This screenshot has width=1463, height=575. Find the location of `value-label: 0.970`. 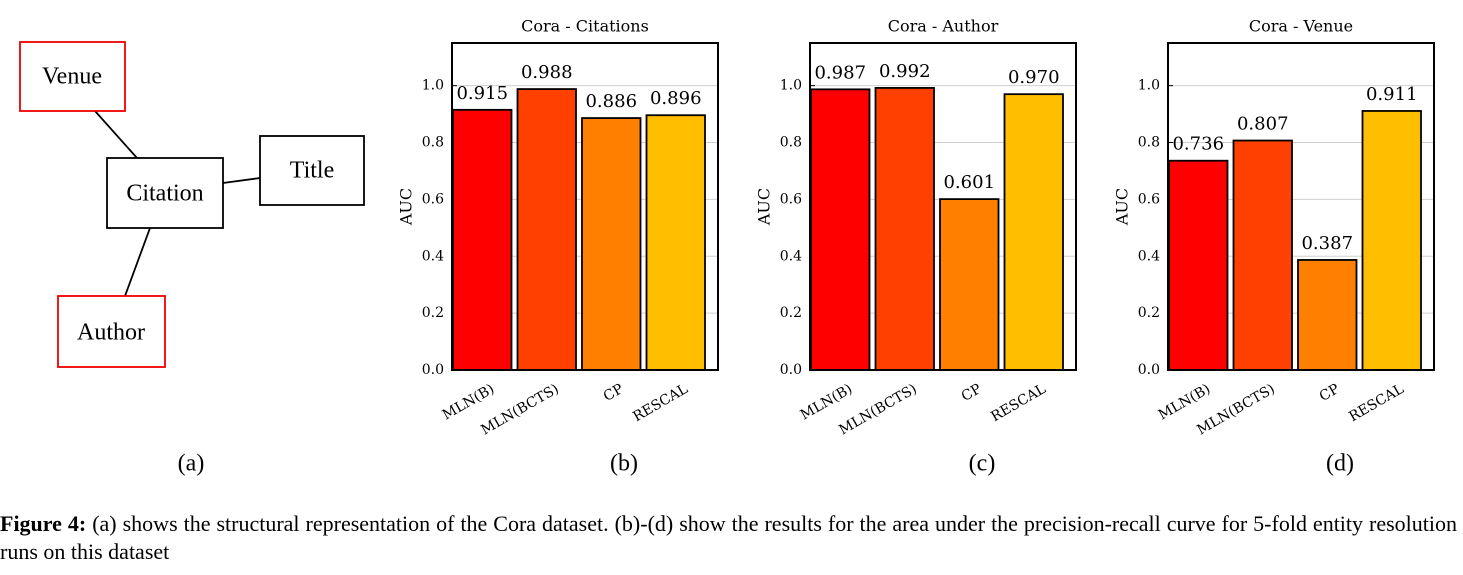

value-label: 0.970 is located at coordinates (1034, 77).